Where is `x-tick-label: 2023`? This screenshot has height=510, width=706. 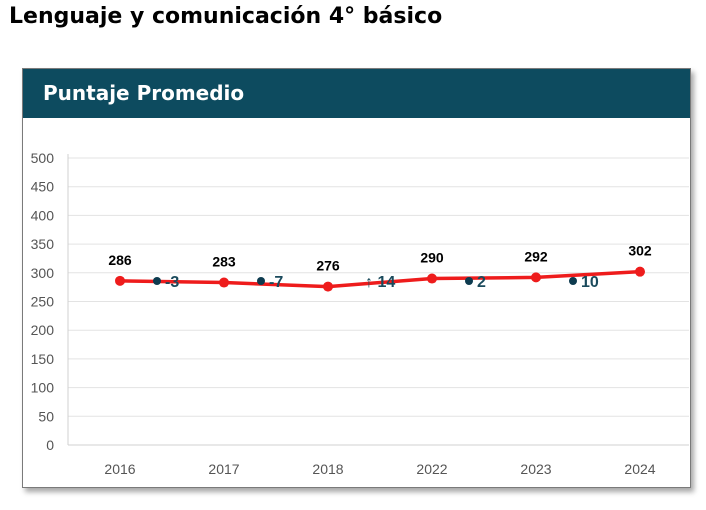
x-tick-label: 2023 is located at coordinates (535, 469).